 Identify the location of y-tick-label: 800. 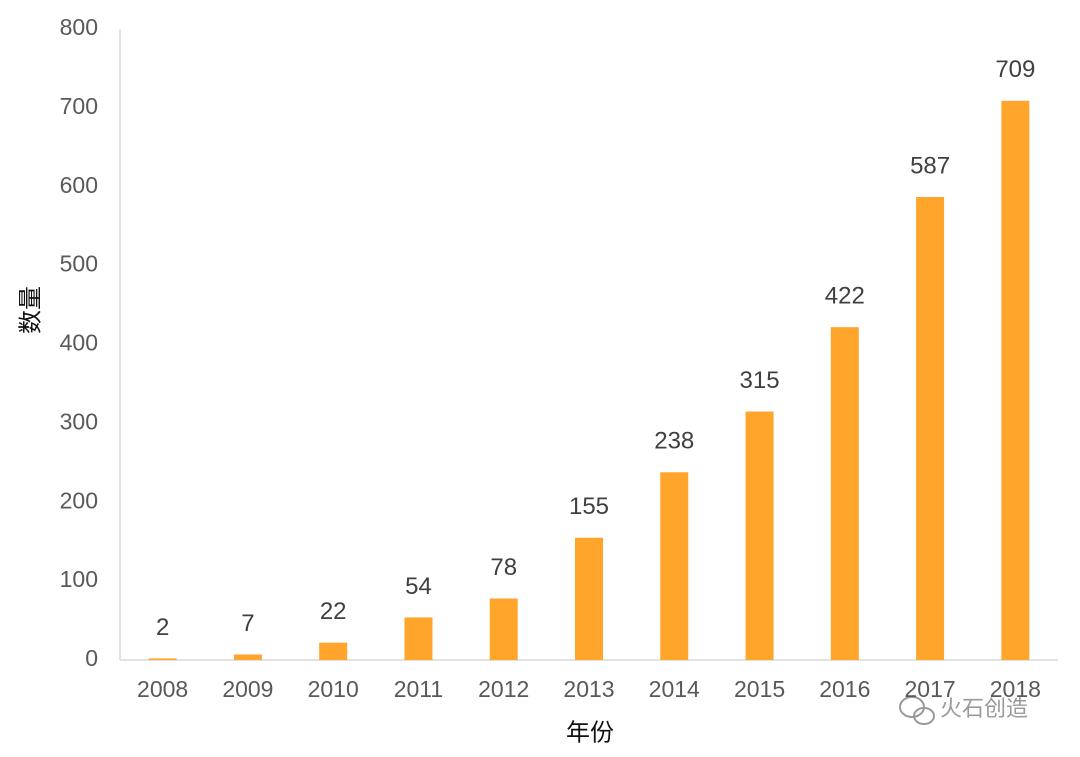
(79, 27).